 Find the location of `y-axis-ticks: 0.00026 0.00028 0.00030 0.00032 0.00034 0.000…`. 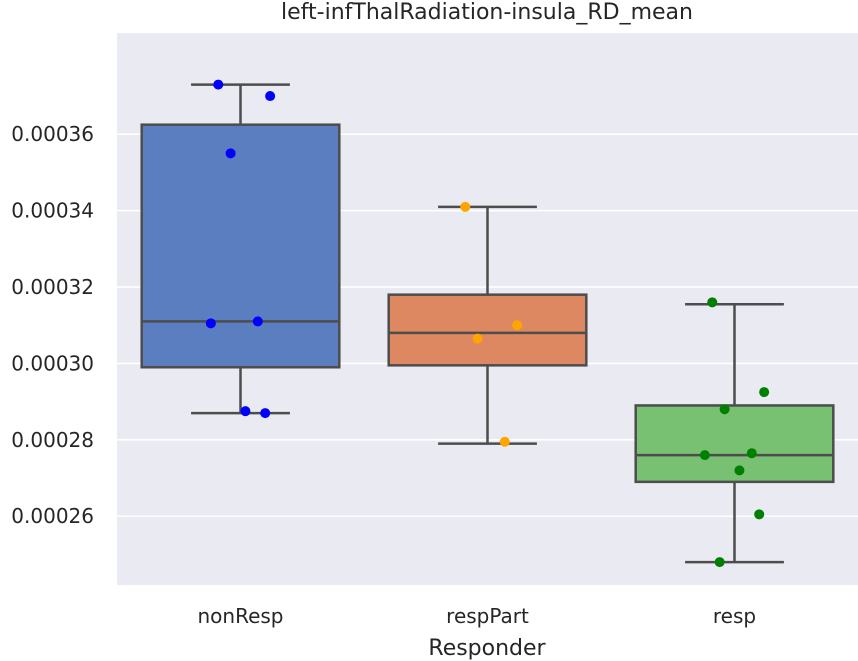

y-axis-ticks: 0.00026 0.00028 0.00030 0.00032 0.00034 0.000… is located at coordinates (52, 325).